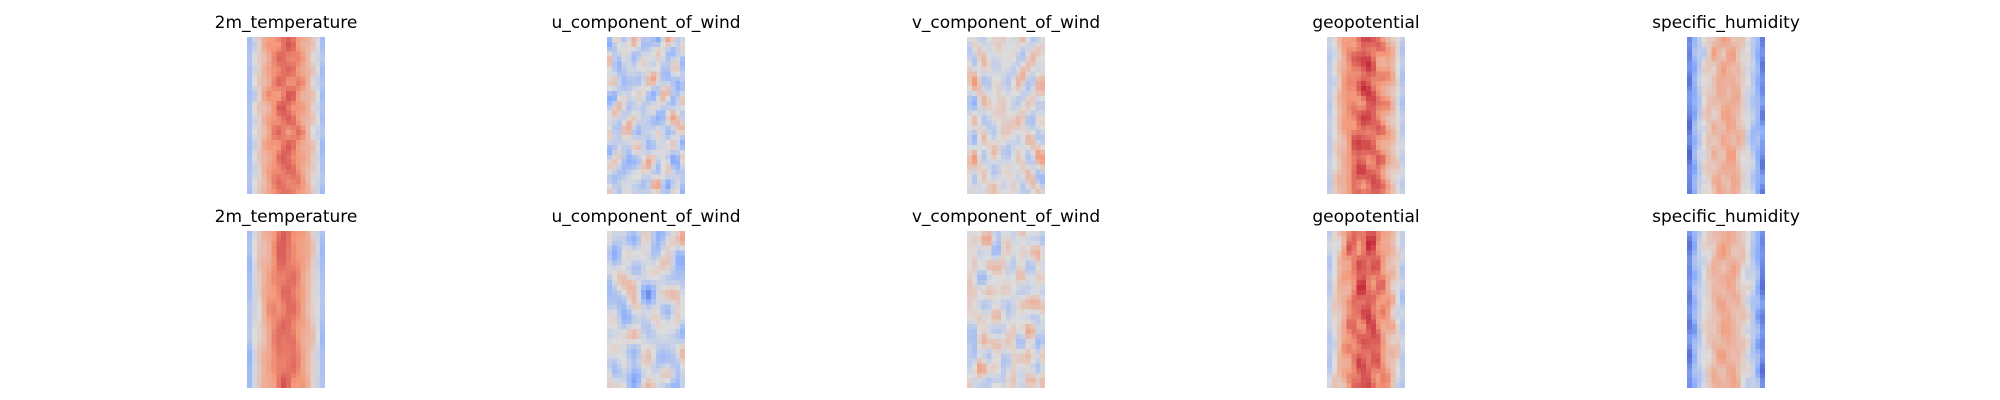 Image resolution: width=2000 pixels, height=400 pixels. What do you see at coordinates (286, 115) in the screenshot?
I see `heatmap-2m-temperature-top` at bounding box center [286, 115].